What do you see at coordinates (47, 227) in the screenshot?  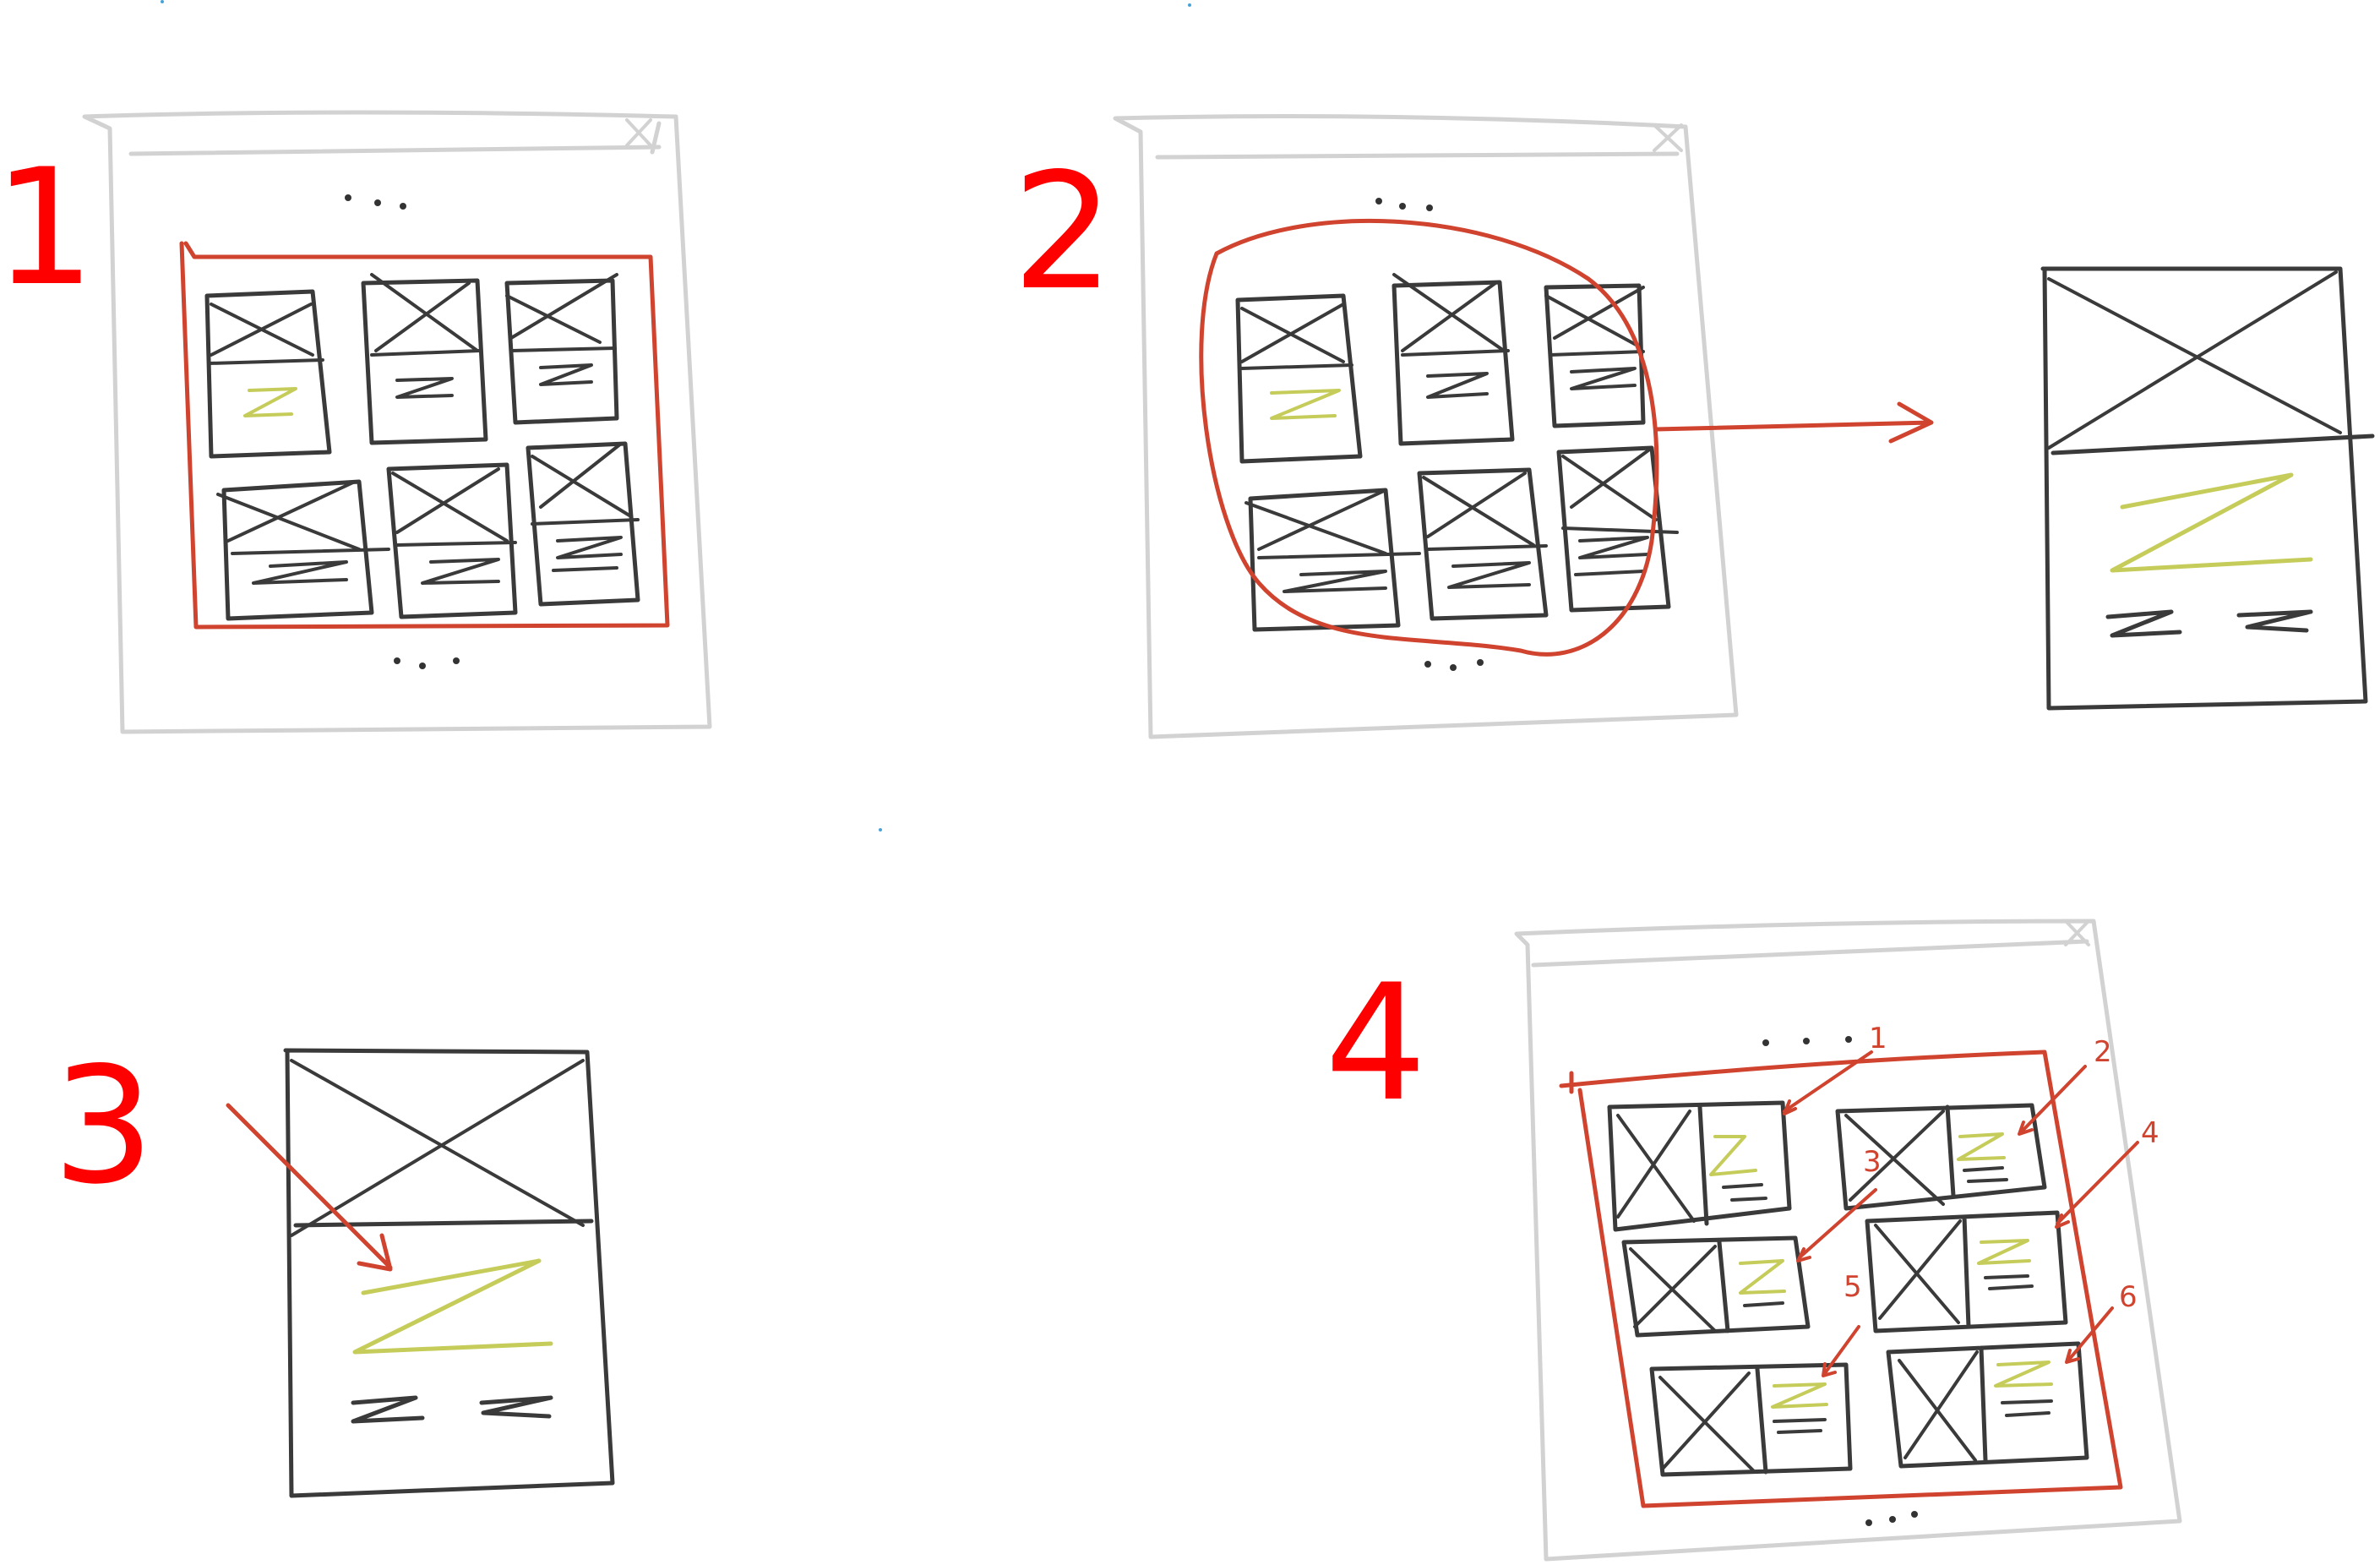 I see `step-label-1: 1` at bounding box center [47, 227].